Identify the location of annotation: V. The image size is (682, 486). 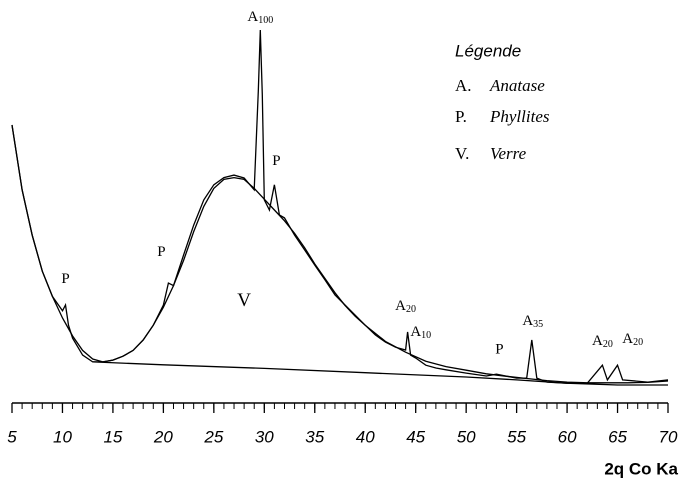
(244, 301).